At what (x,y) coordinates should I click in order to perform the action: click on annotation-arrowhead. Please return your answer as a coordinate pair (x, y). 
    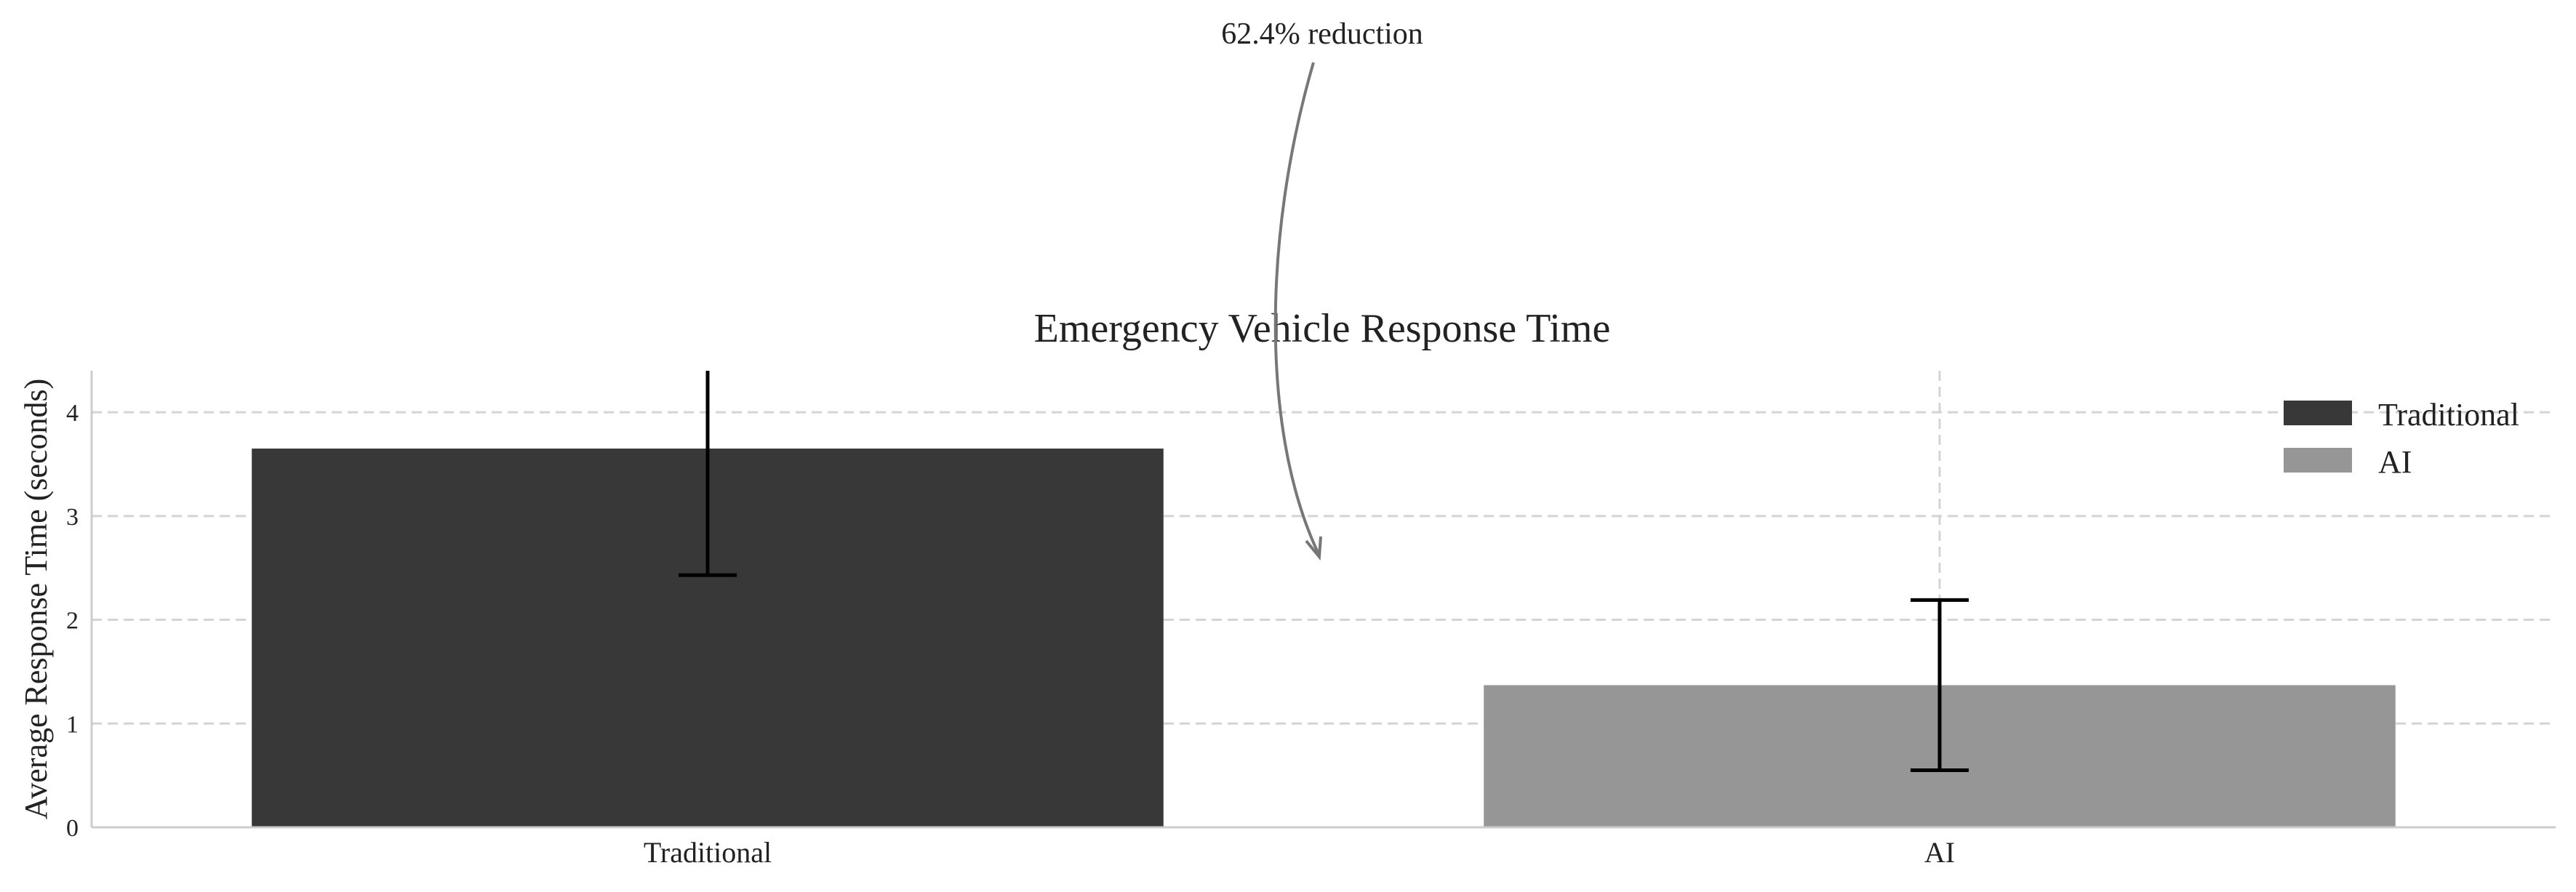
    Looking at the image, I should click on (1313, 548).